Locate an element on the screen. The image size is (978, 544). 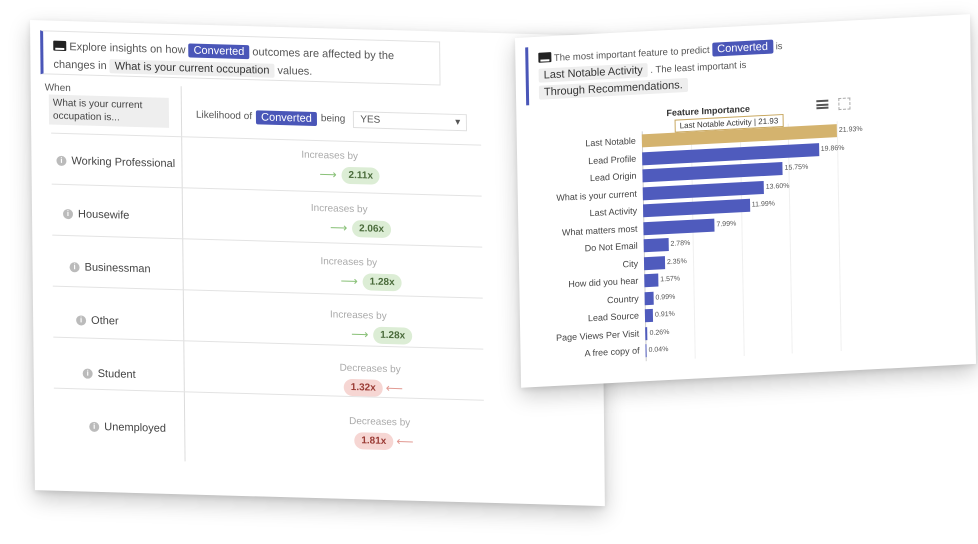
occupation-label-text: Unemployed is located at coordinates (135, 428).